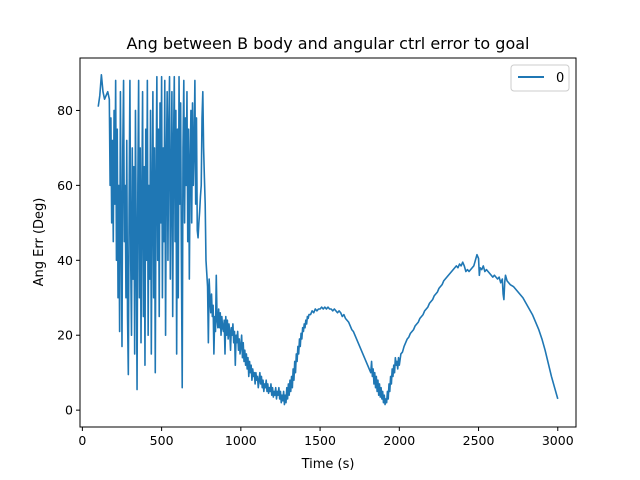 The image size is (640, 480). Describe the element at coordinates (558, 440) in the screenshot. I see `x-tick-label: 3000` at that location.